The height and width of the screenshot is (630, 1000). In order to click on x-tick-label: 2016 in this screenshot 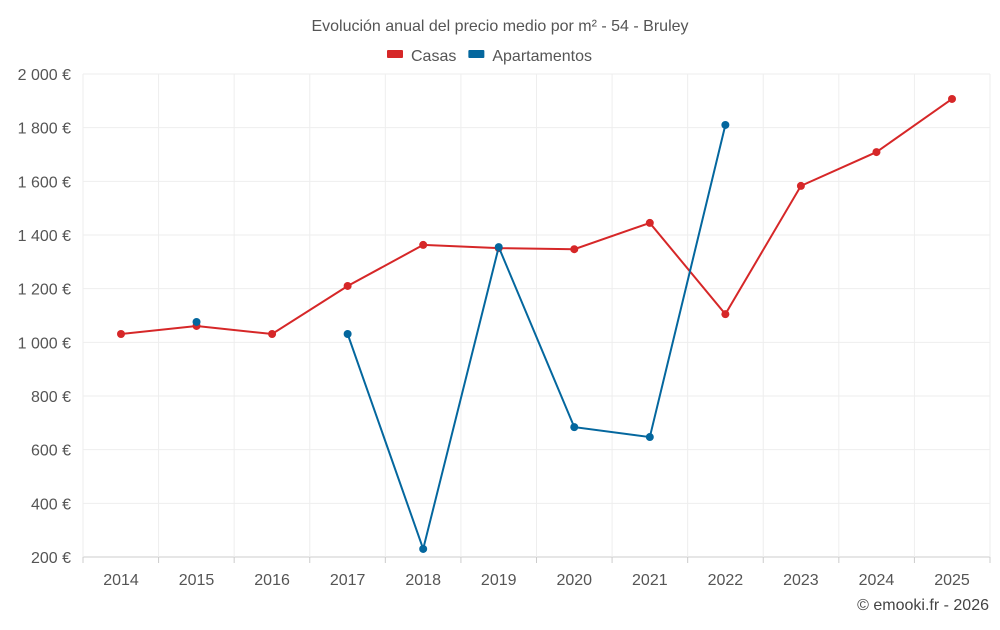, I will do `click(272, 580)`.